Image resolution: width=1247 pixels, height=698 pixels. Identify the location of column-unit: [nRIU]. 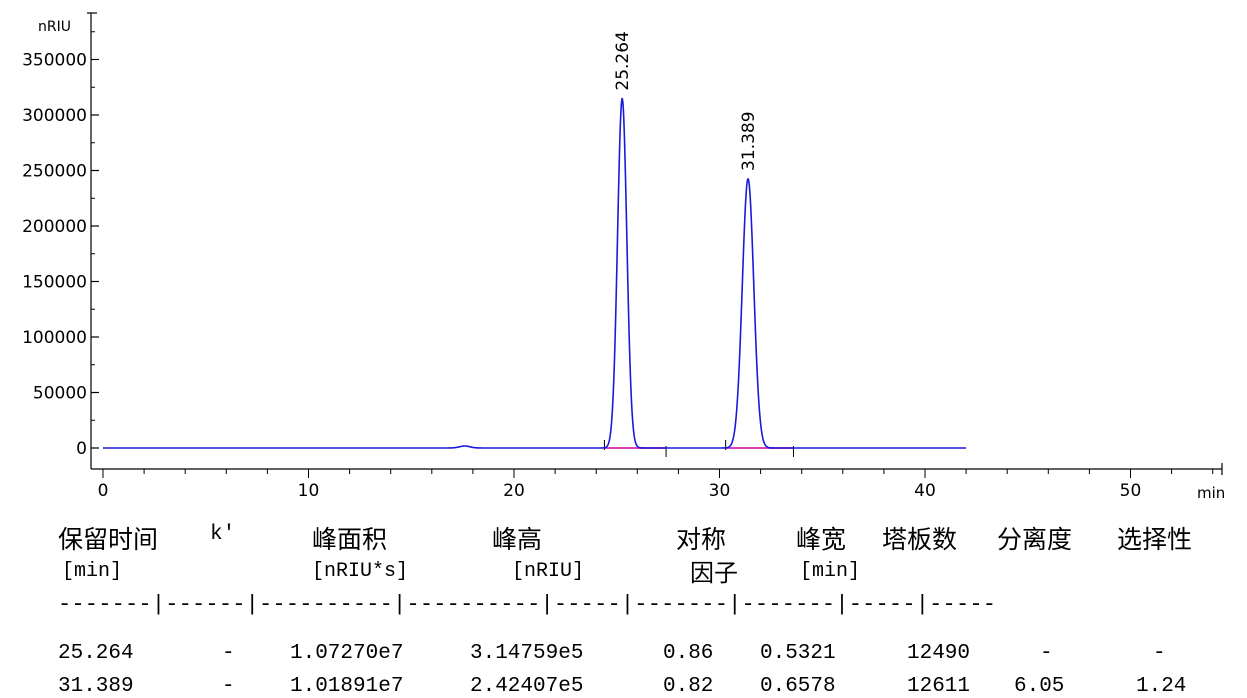
(548, 571).